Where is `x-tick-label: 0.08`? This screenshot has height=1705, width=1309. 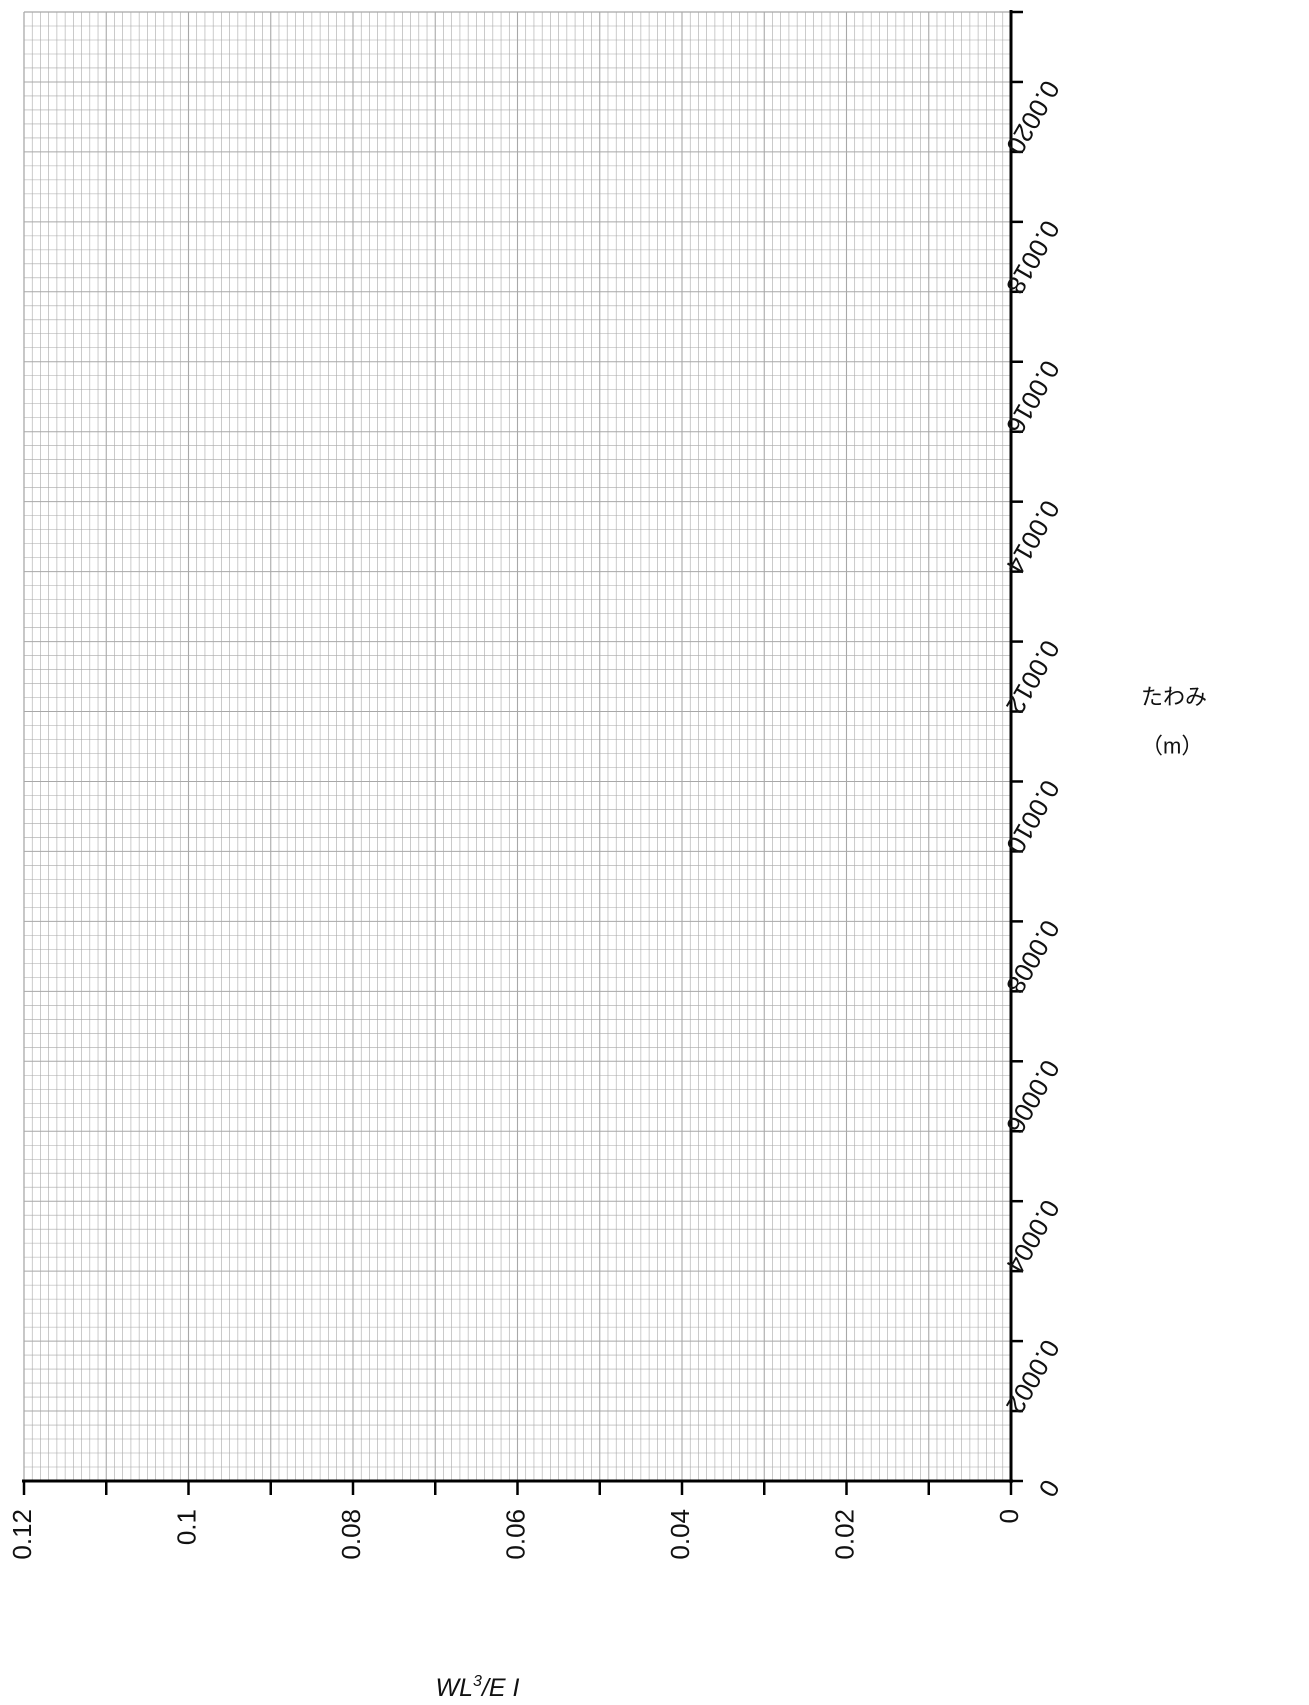
x-tick-label: 0.08 is located at coordinates (351, 1534).